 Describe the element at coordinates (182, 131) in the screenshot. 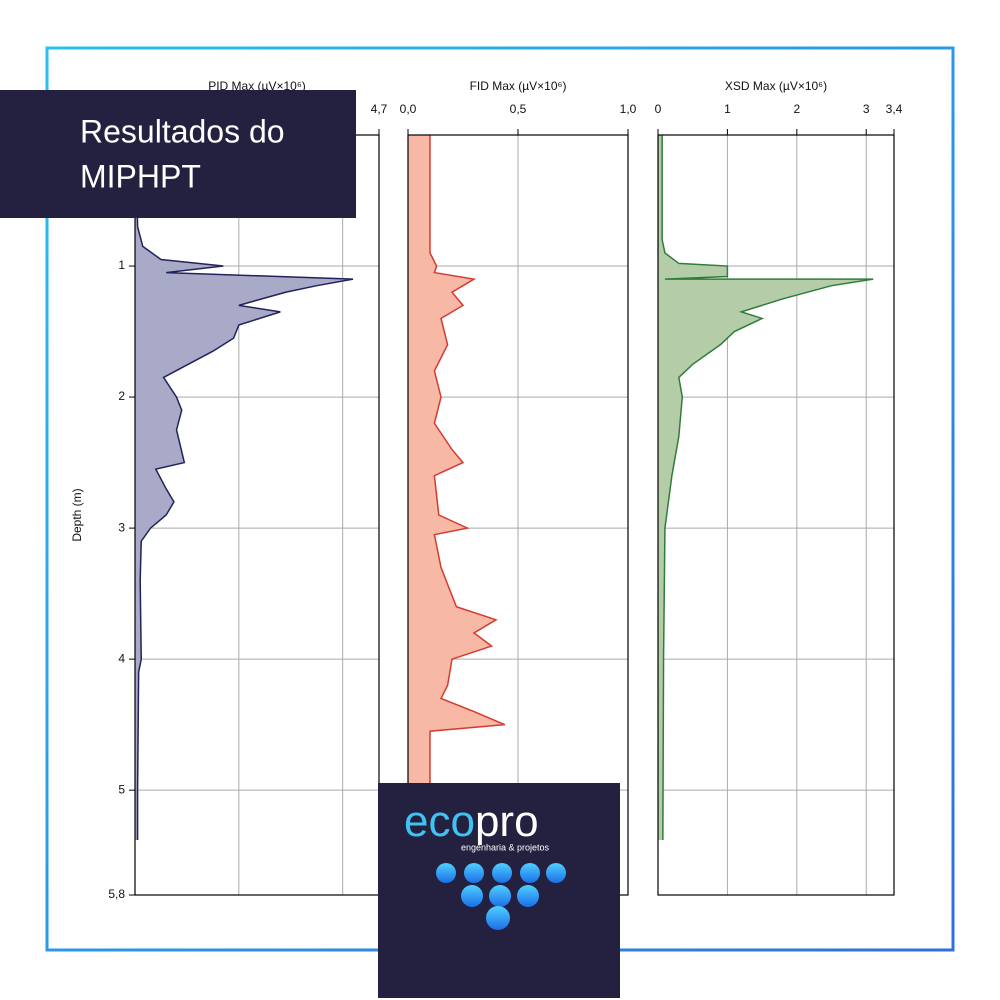

I see `banner-title: Resultados do` at that location.